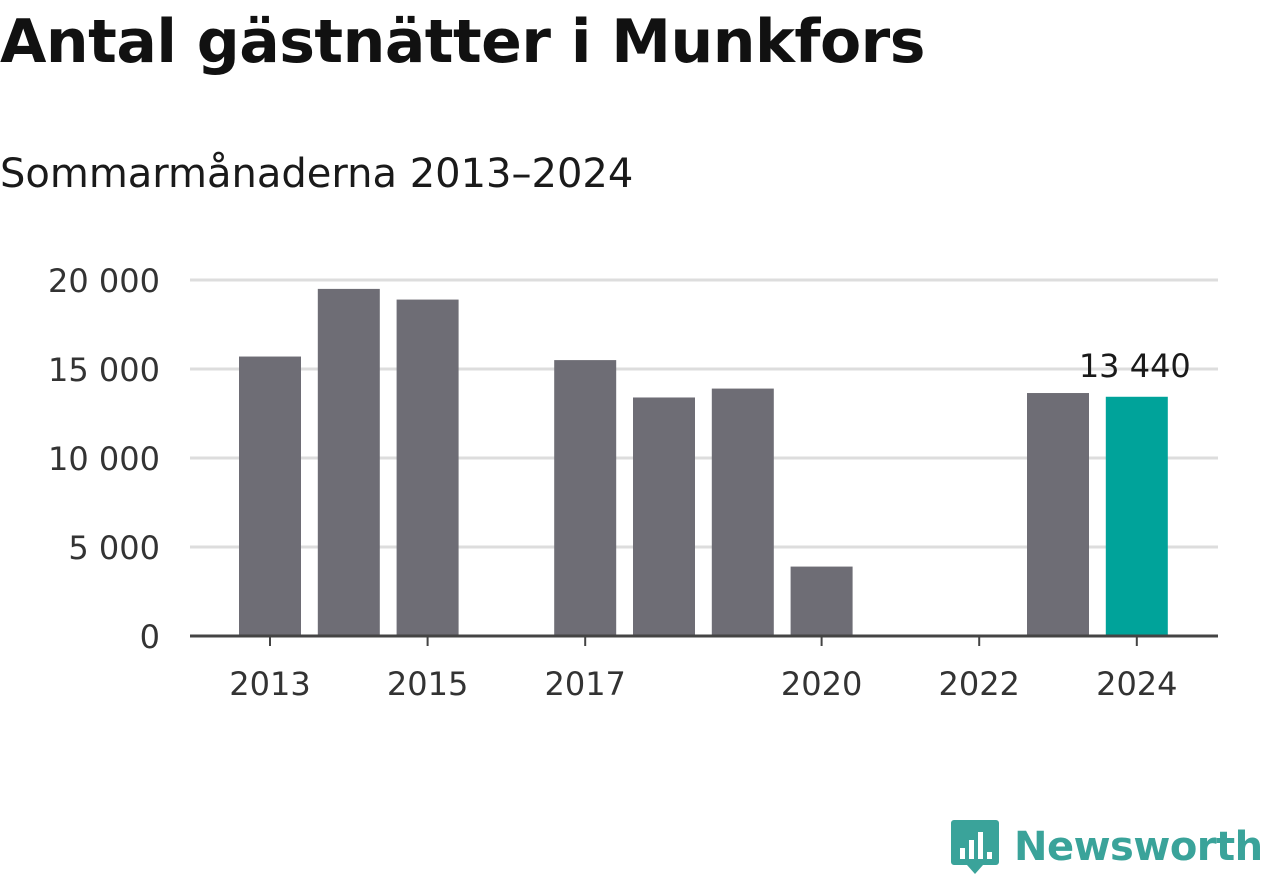 The image size is (1262, 879). I want to click on newsworthy-logo: Newsworthy, so click(1106, 847).